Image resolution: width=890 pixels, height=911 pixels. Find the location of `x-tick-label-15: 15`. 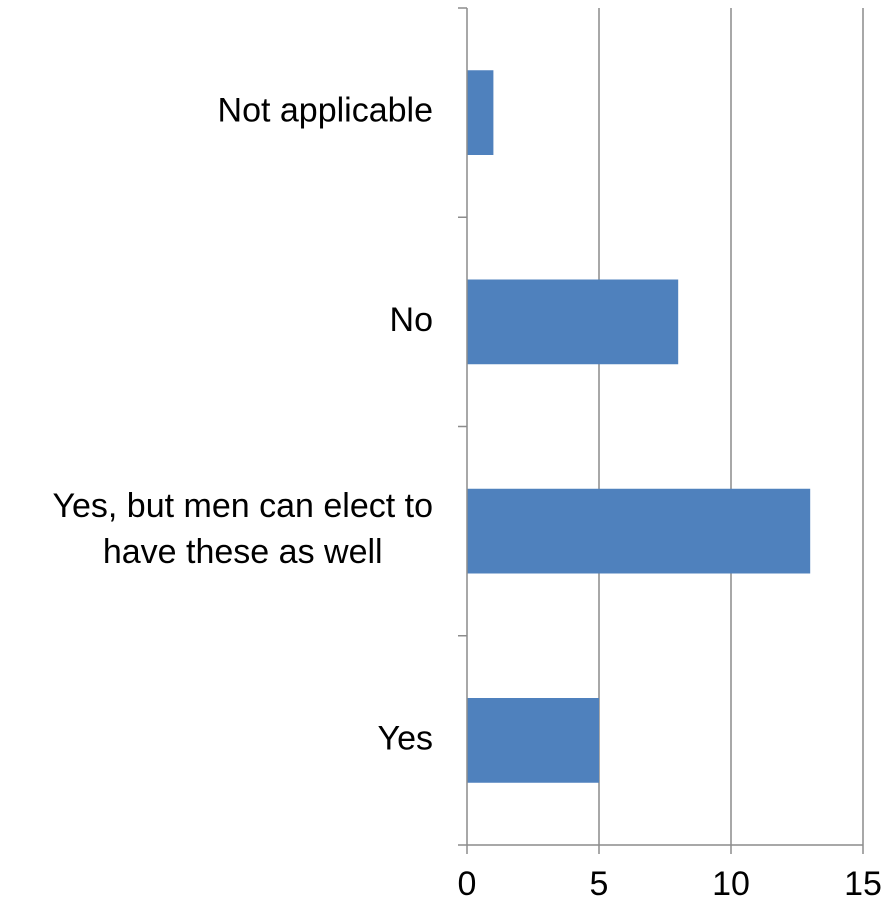

x-tick-label-15: 15 is located at coordinates (863, 884).